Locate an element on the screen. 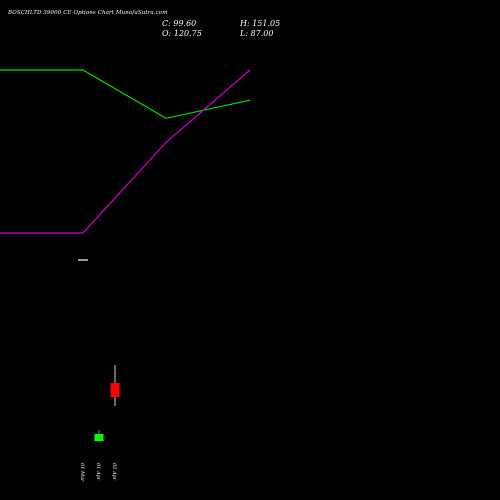 The image size is (500, 500). x-tick-01-mar: 01 Mar is located at coordinates (82, 472).